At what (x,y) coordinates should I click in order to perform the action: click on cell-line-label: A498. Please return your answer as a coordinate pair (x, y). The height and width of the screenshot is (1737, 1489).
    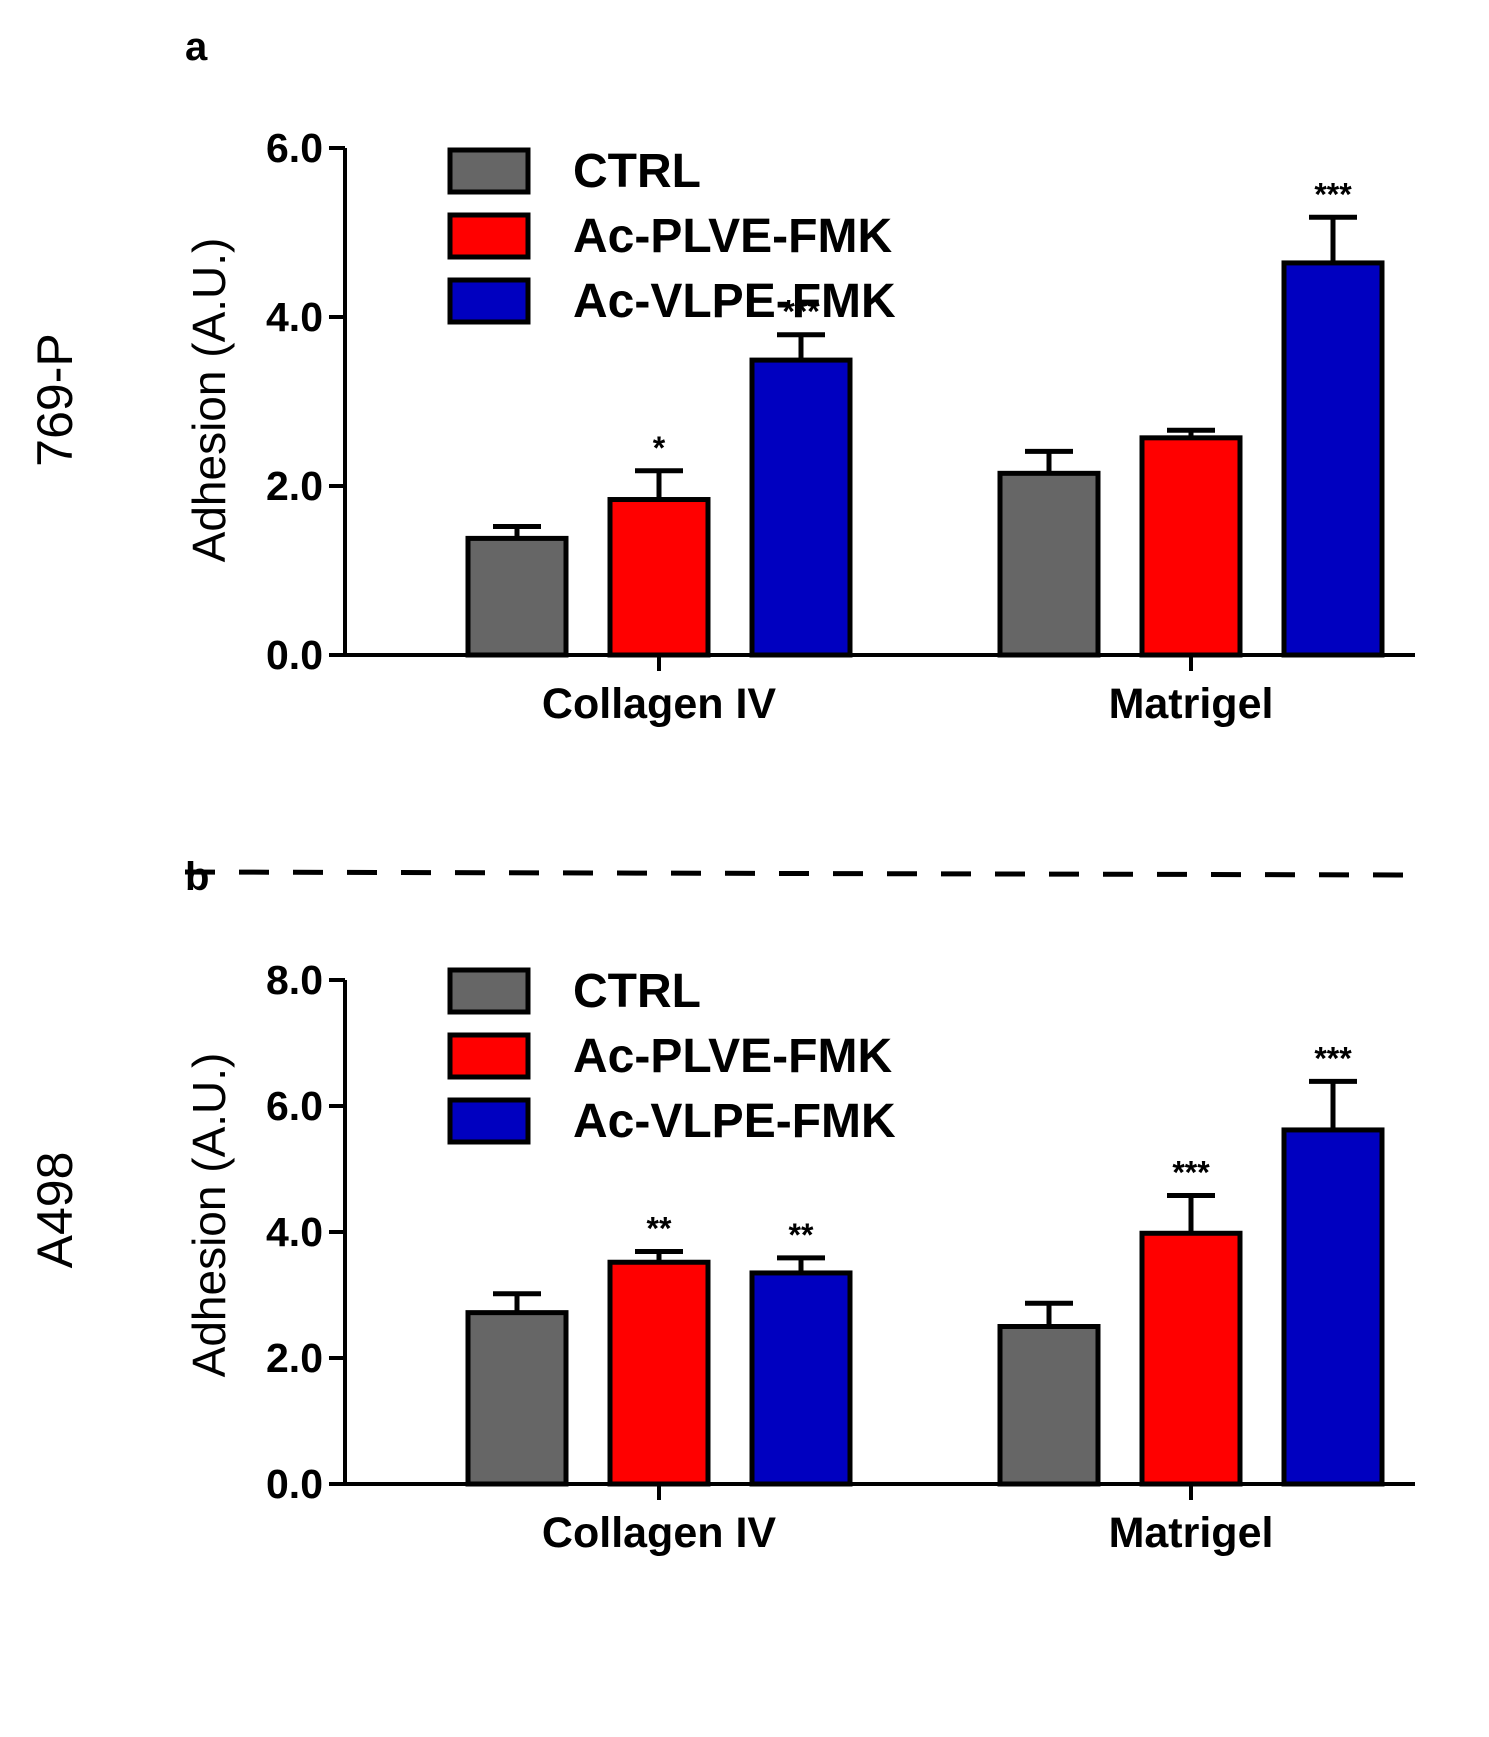
    Looking at the image, I should click on (55, 1210).